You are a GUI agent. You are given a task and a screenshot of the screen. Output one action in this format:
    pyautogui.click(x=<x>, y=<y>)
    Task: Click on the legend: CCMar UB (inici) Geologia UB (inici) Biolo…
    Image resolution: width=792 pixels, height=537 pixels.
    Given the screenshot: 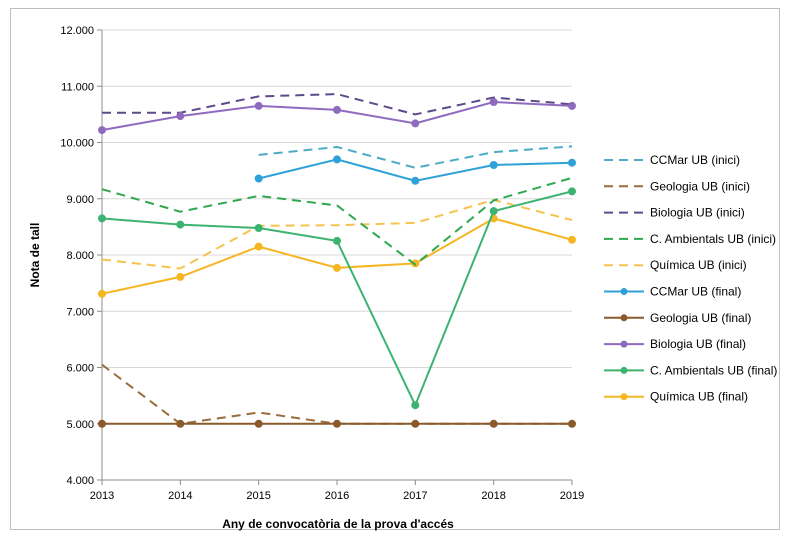 What is the action you would take?
    pyautogui.click(x=690, y=278)
    